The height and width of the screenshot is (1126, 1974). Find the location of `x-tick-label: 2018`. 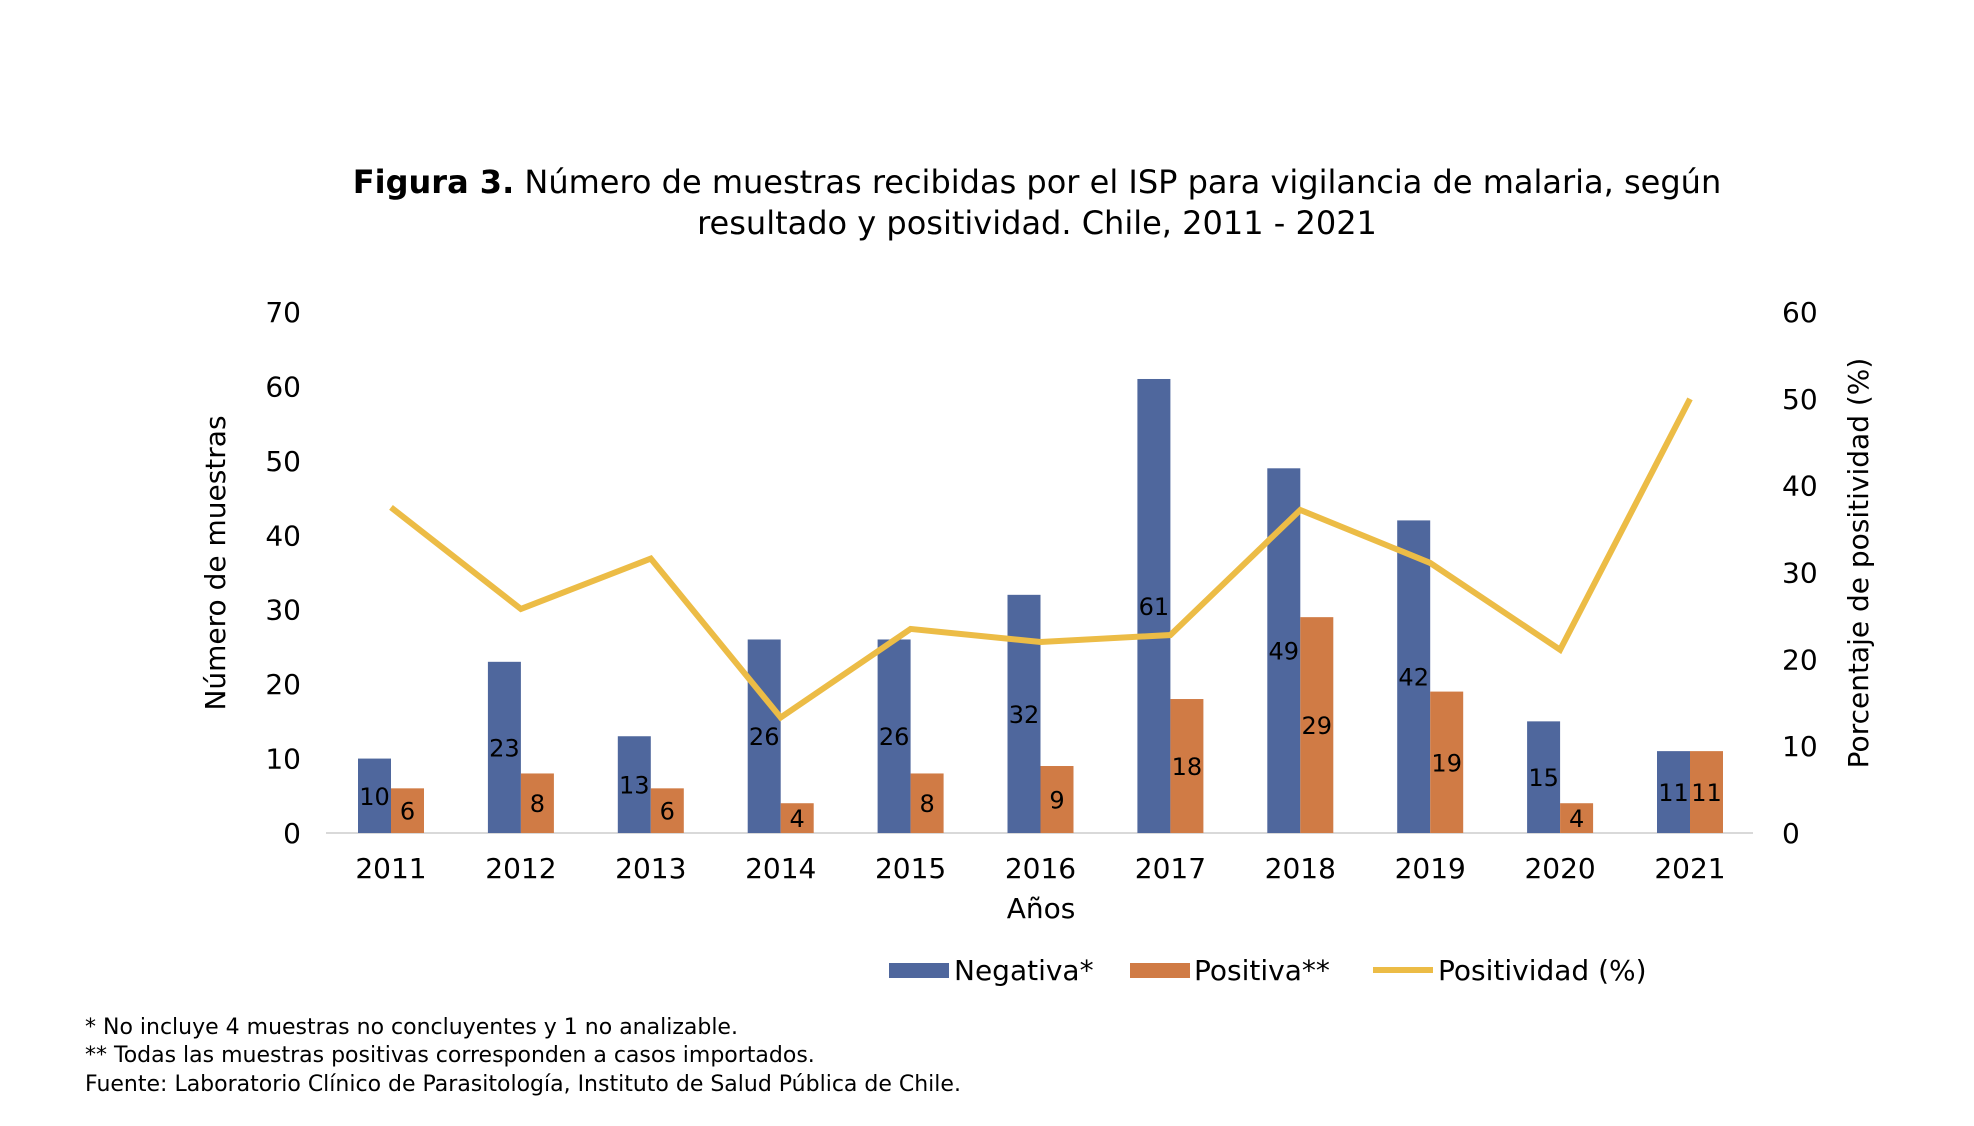

x-tick-label: 2018 is located at coordinates (1300, 868).